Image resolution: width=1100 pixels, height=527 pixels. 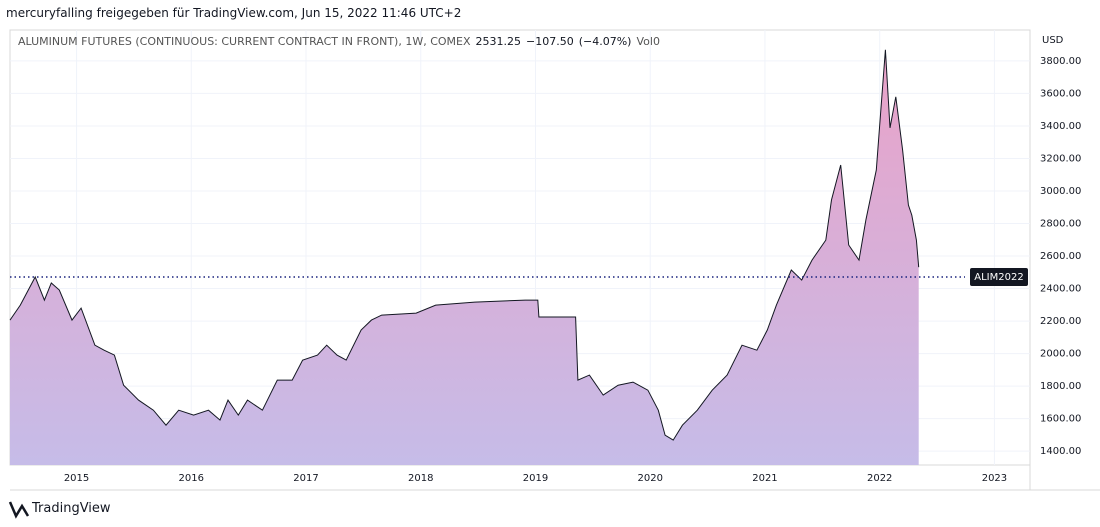 What do you see at coordinates (1053, 40) in the screenshot?
I see `y-unit: USD` at bounding box center [1053, 40].